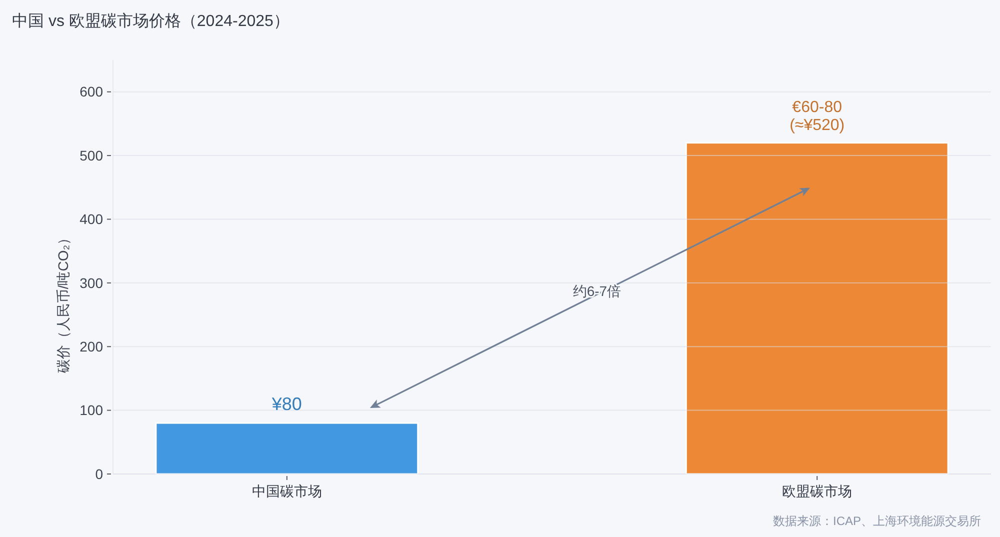 The height and width of the screenshot is (537, 1000). What do you see at coordinates (287, 491) in the screenshot?
I see `x-tick-label: 中国碳市场` at bounding box center [287, 491].